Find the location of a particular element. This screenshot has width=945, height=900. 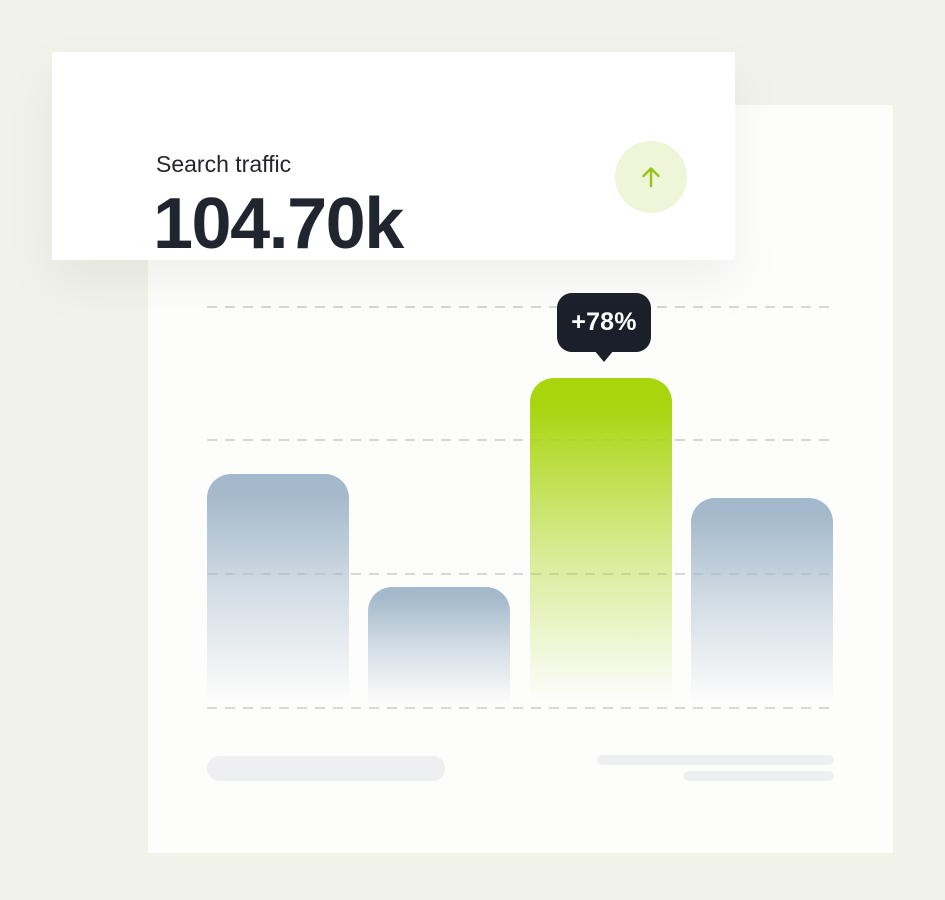

trend-badge is located at coordinates (651, 177).